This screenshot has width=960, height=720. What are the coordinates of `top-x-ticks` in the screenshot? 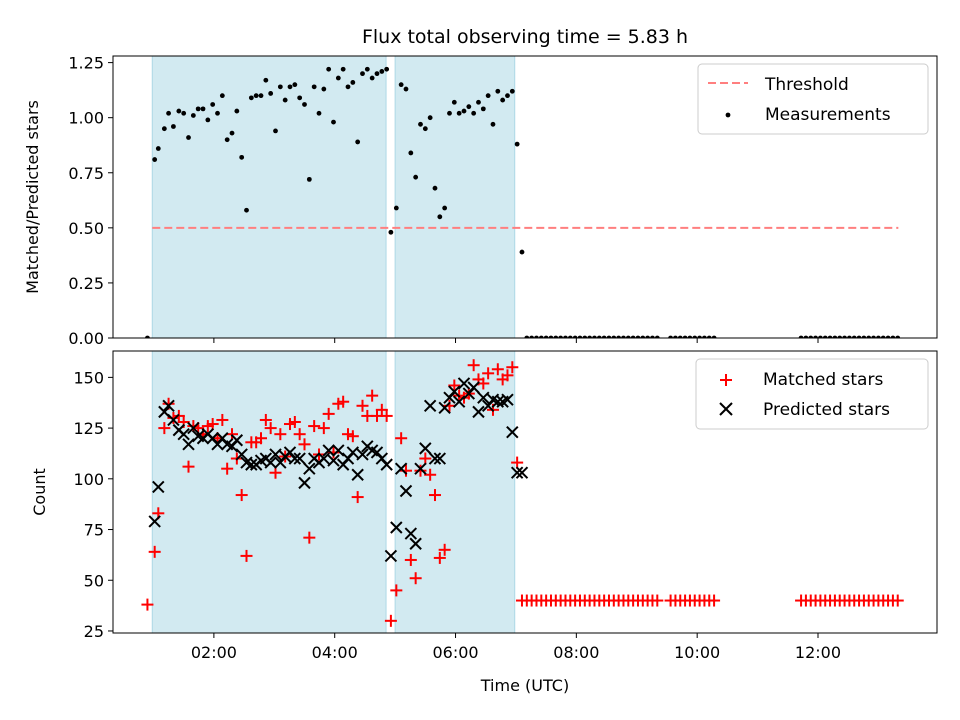 It's located at (516, 340).